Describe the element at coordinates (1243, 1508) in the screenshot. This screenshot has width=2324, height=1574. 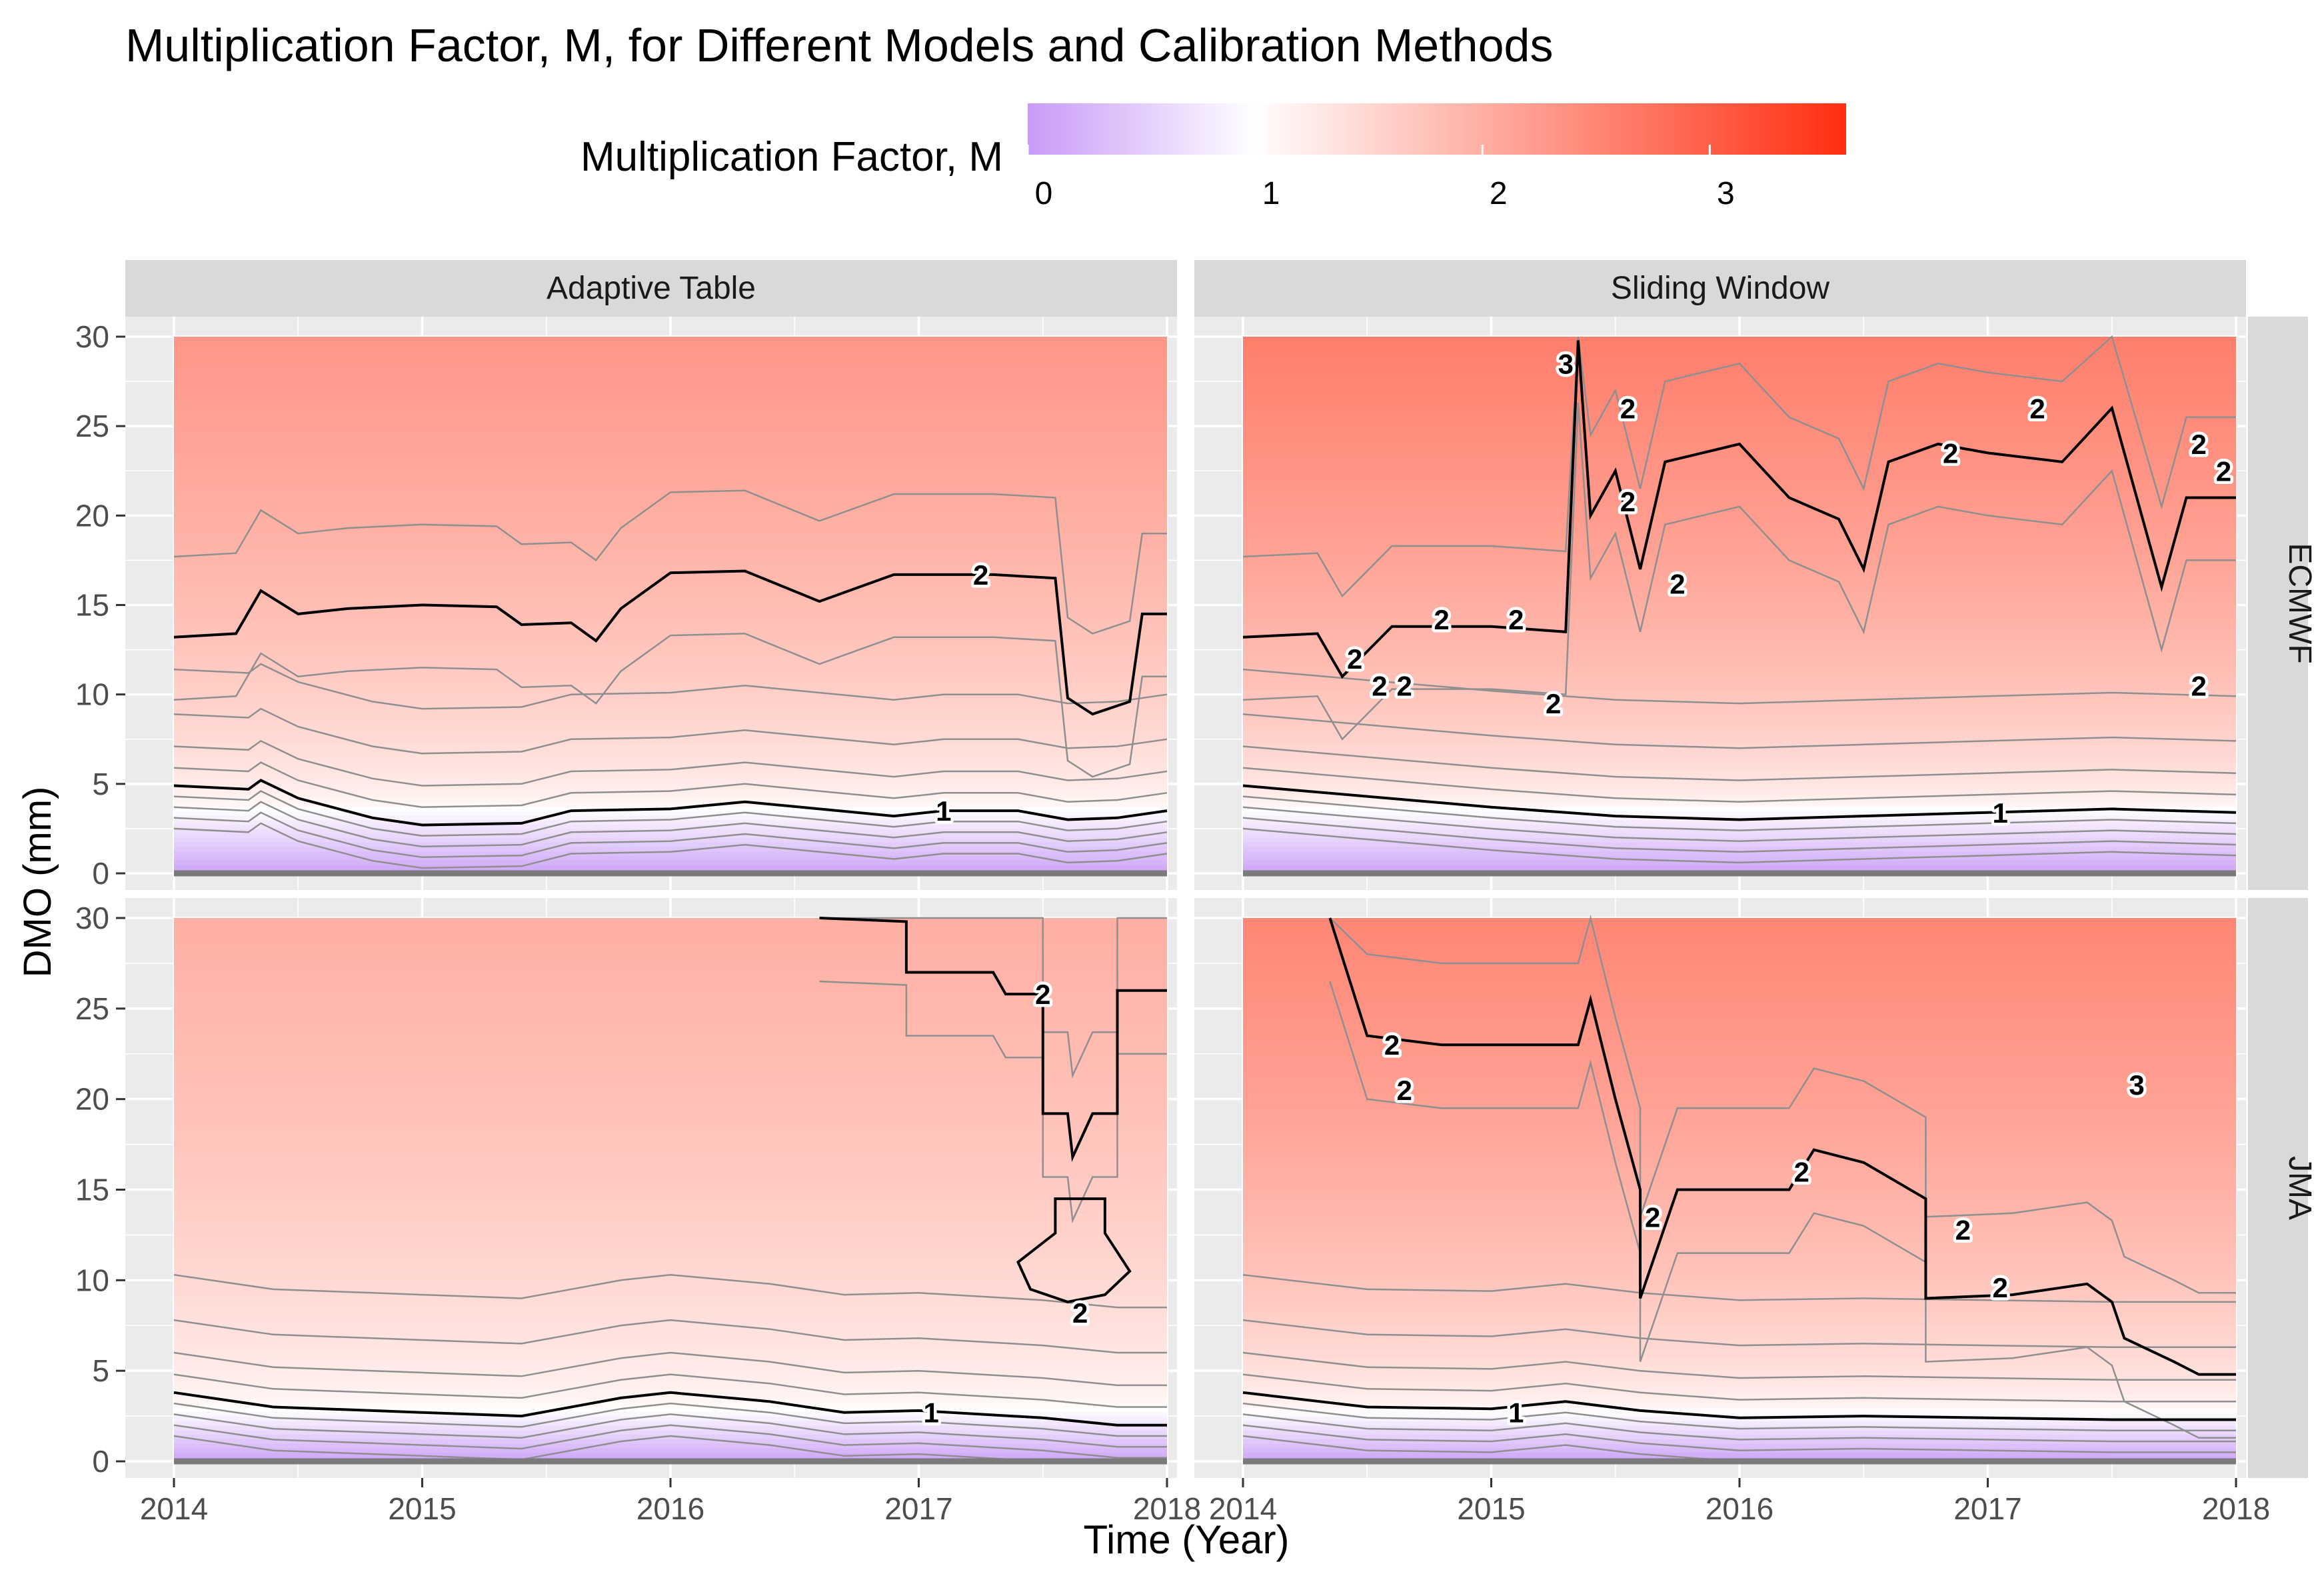
I see `x-tick-label: 2014` at that location.